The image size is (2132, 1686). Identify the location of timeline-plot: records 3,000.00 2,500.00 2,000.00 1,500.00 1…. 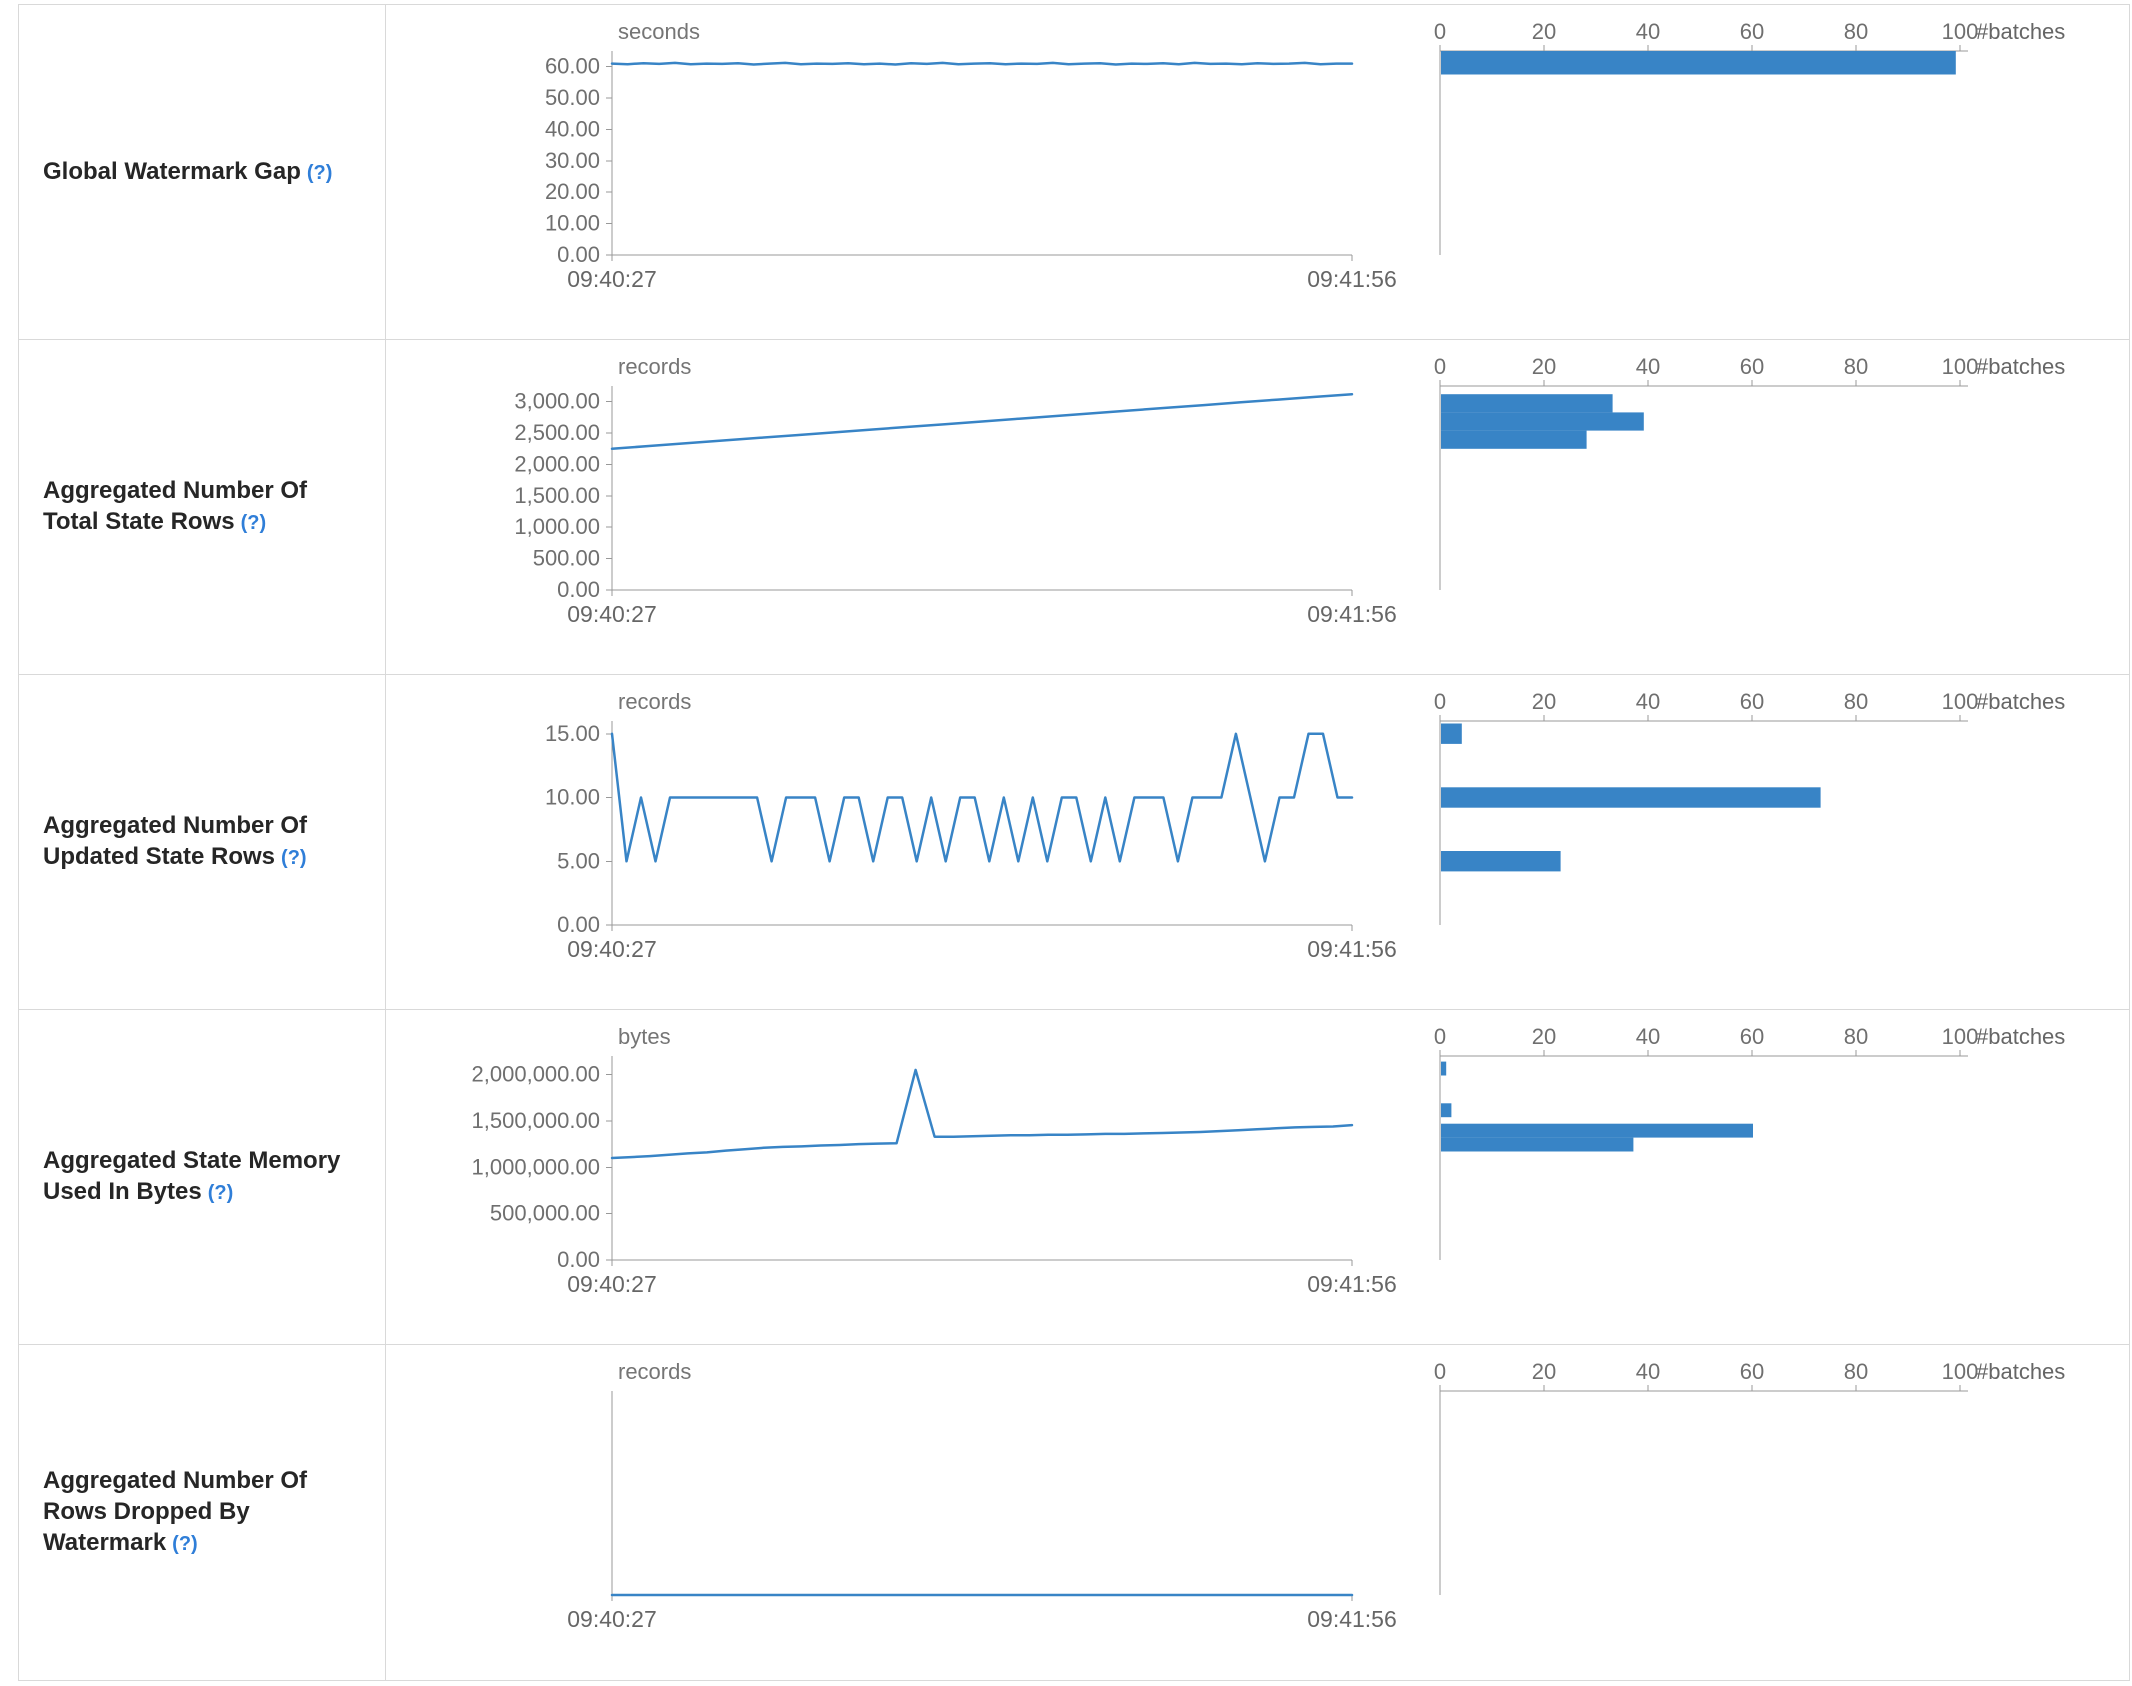
(955, 490).